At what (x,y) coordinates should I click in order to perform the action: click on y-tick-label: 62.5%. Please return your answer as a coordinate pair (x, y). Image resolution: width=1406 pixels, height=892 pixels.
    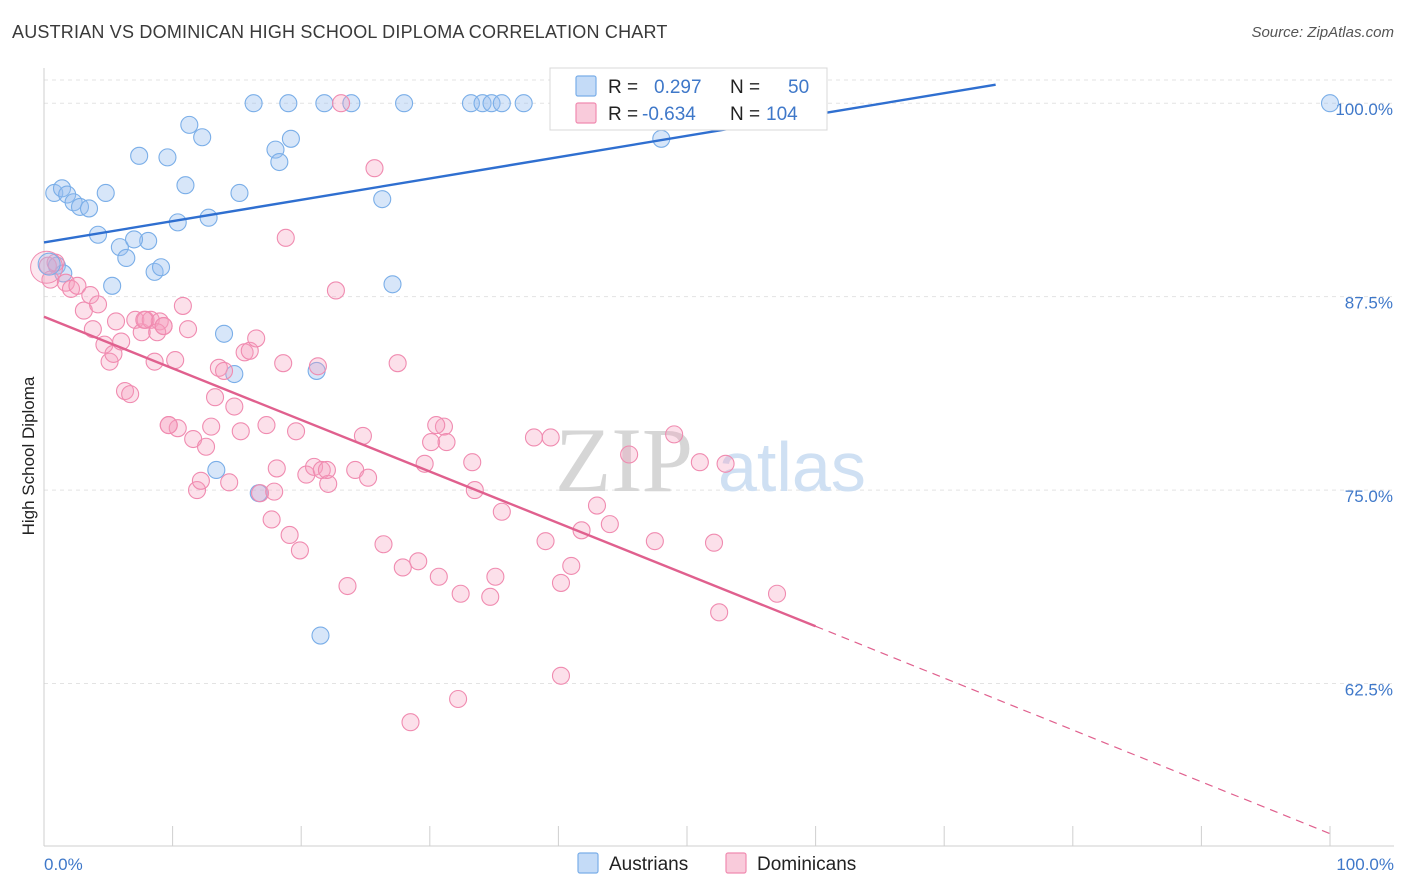
    Looking at the image, I should click on (1369, 690).